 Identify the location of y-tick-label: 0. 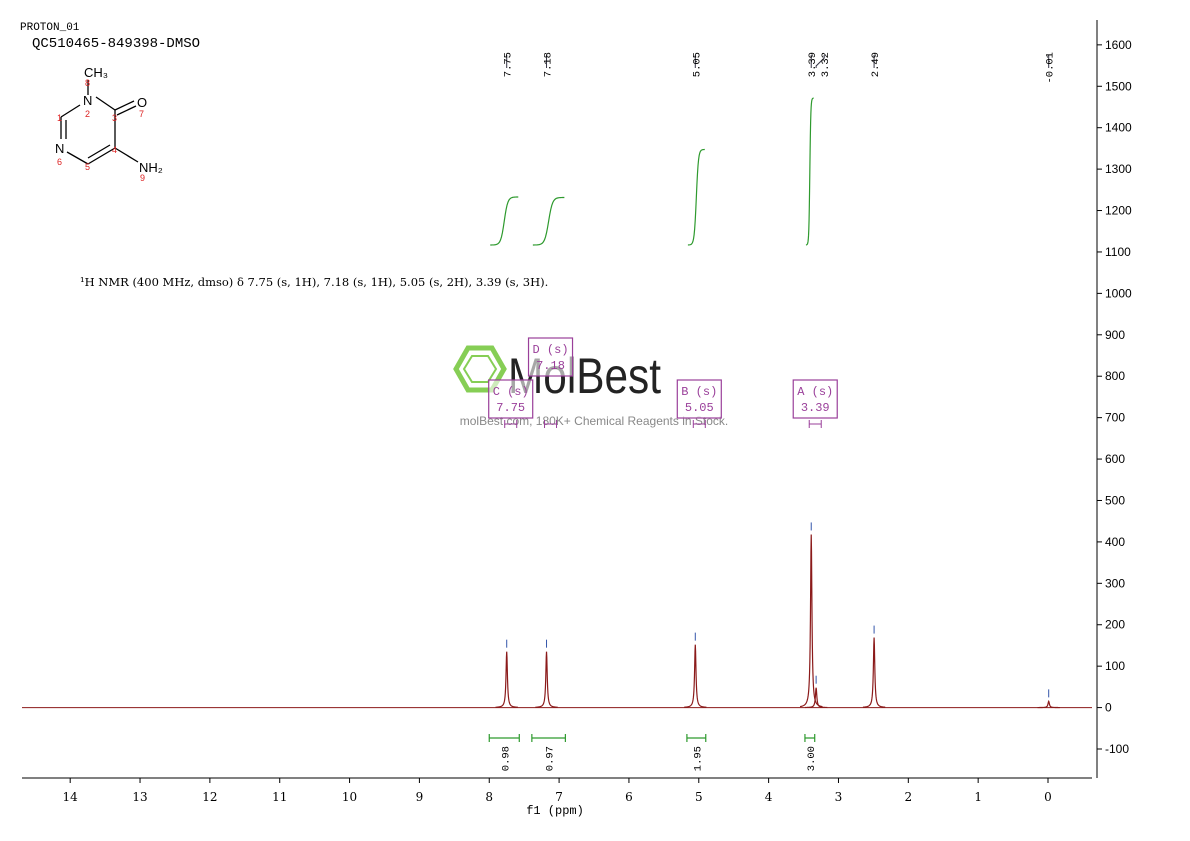
(1108, 708).